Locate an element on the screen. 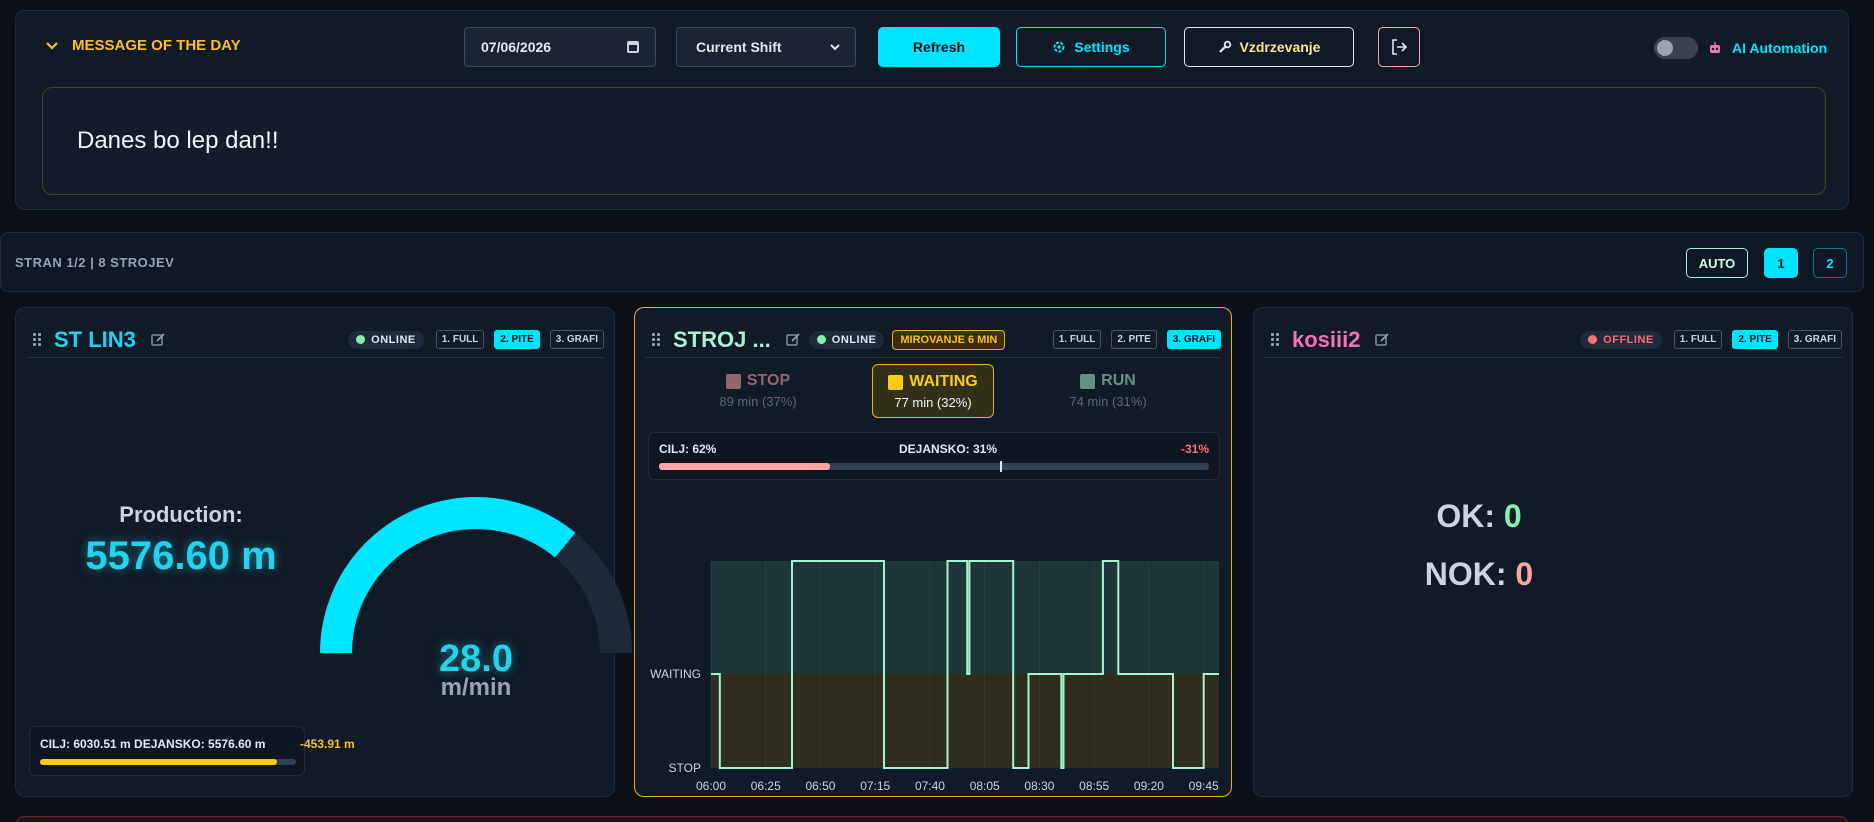 This screenshot has height=822, width=1874. actual-label: DEJANSKO: 31% is located at coordinates (948, 449).